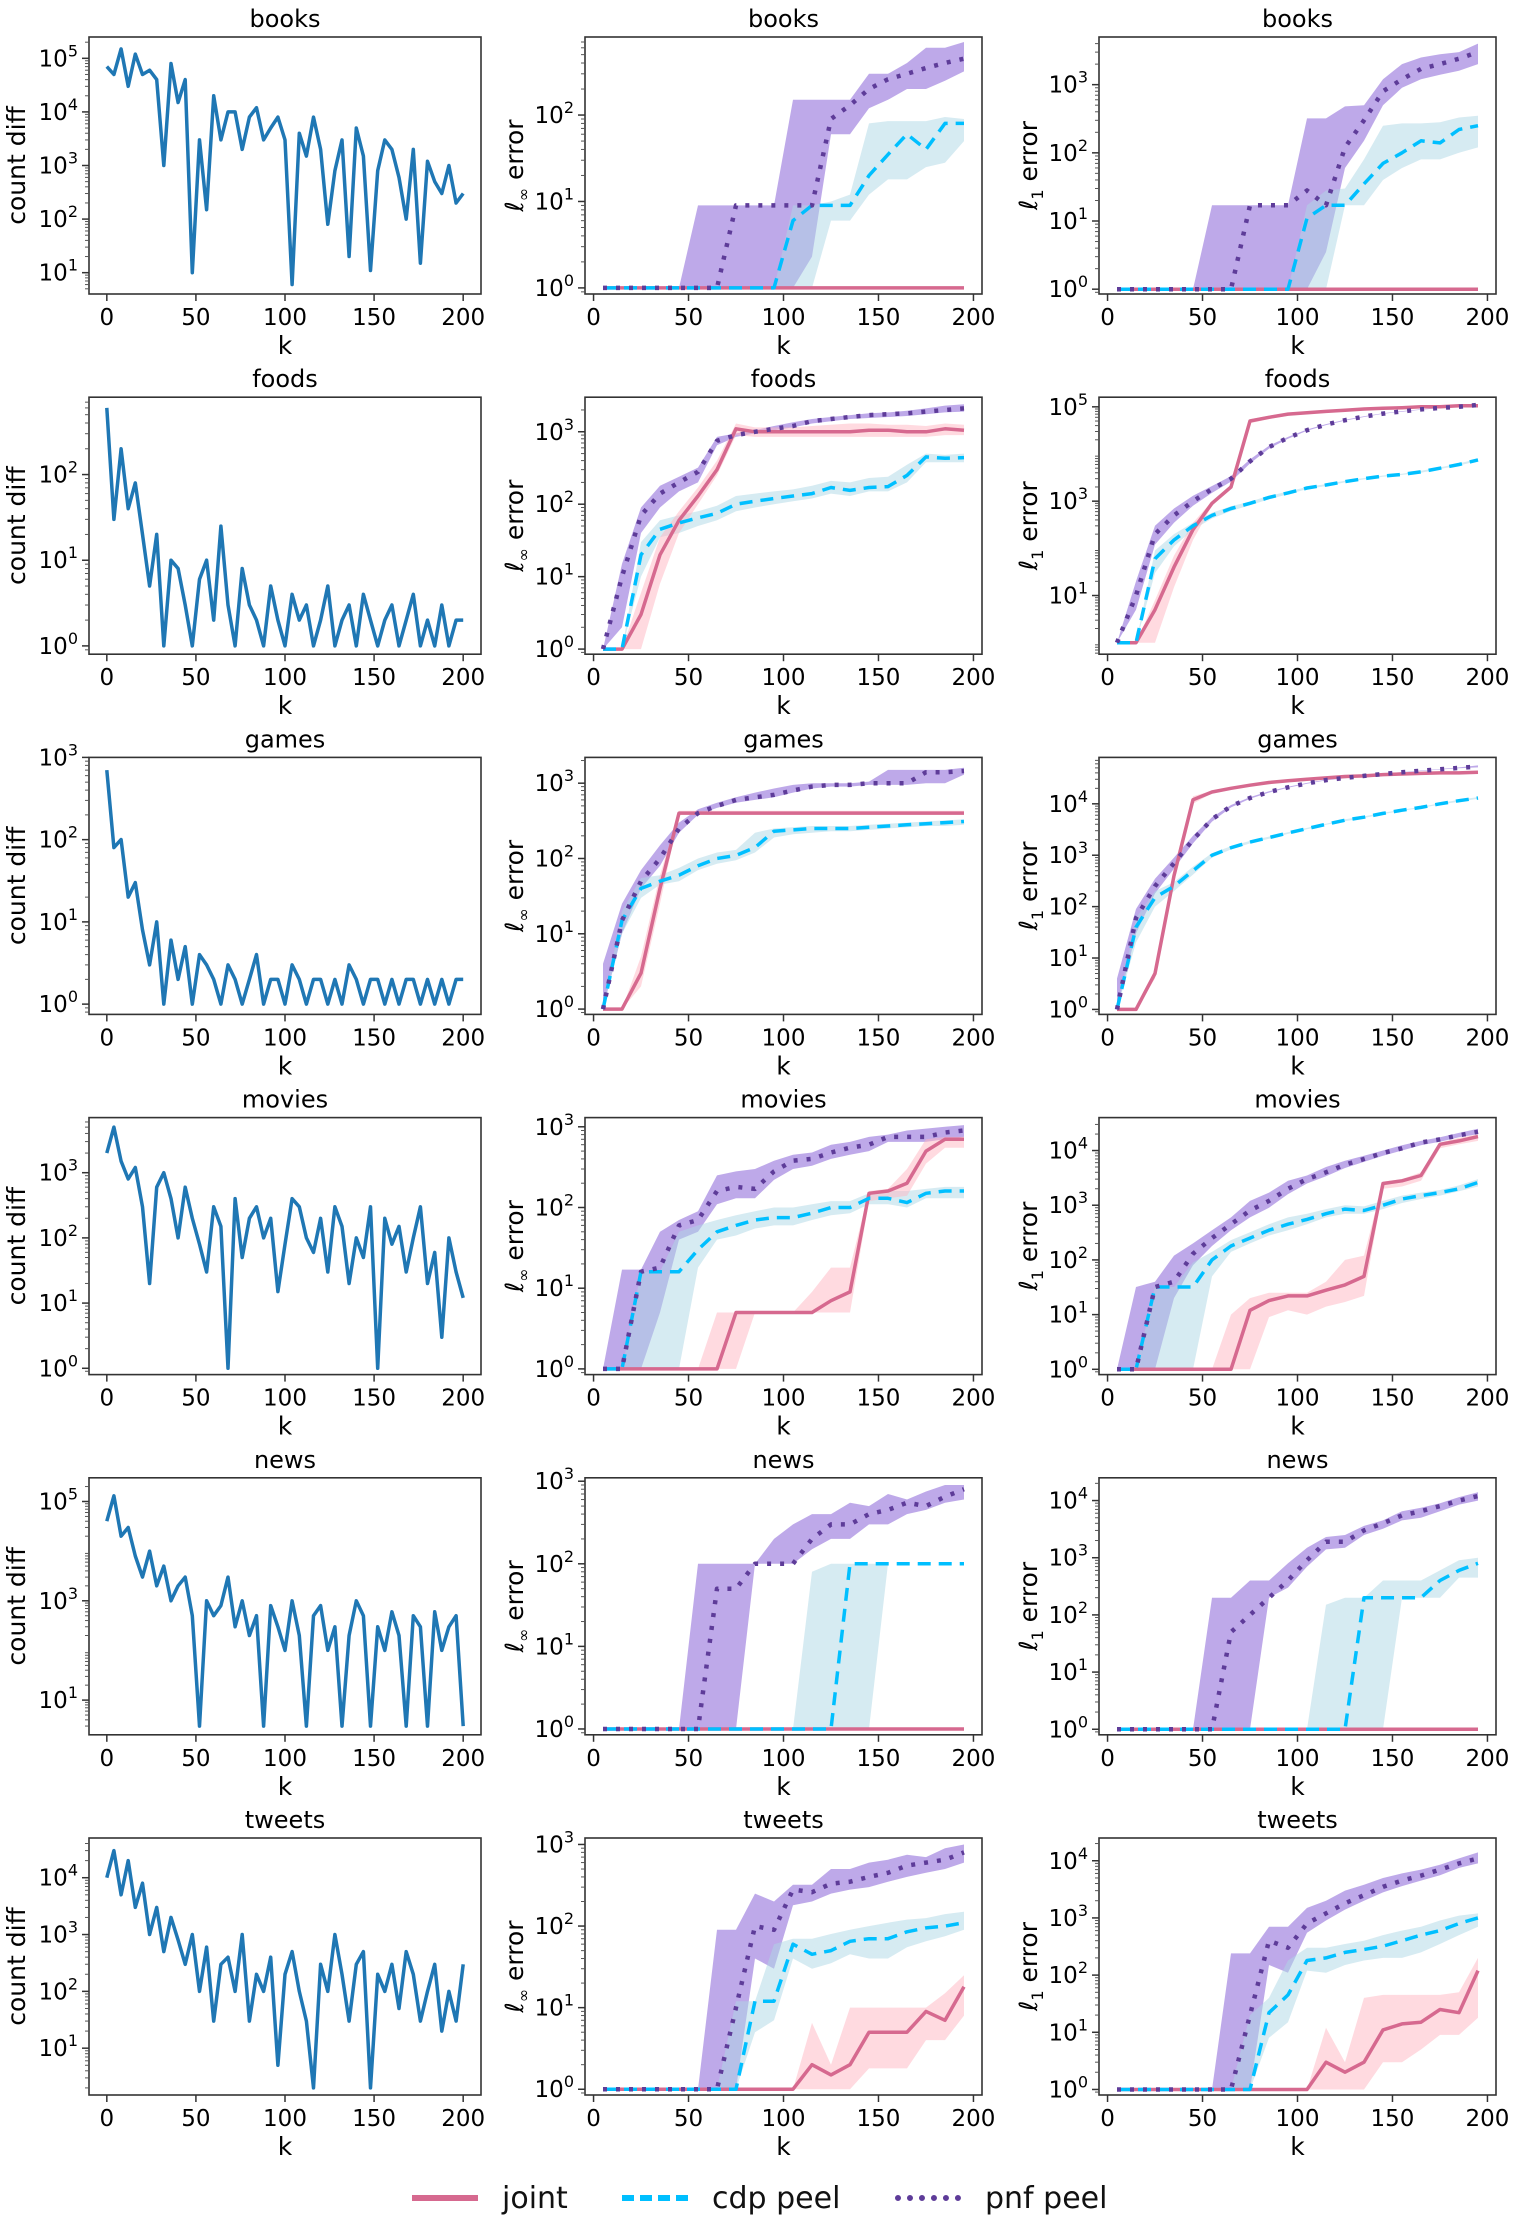 Image resolution: width=1516 pixels, height=2235 pixels. What do you see at coordinates (1297, 1460) in the screenshot?
I see `subplot-title: news` at bounding box center [1297, 1460].